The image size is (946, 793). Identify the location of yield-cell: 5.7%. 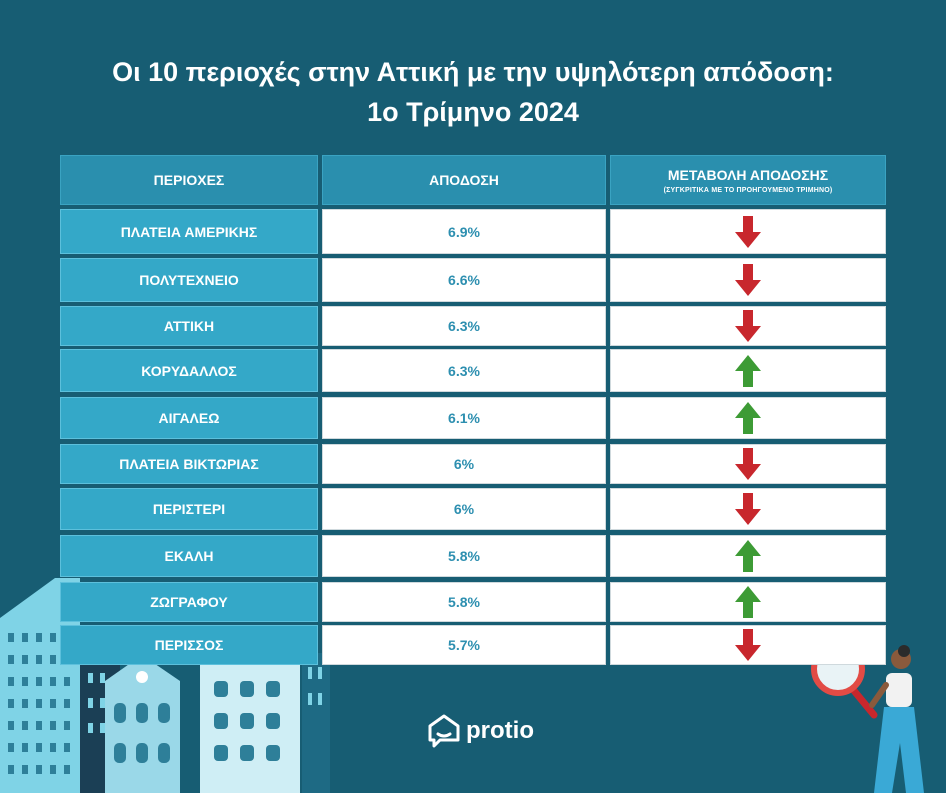
(464, 645).